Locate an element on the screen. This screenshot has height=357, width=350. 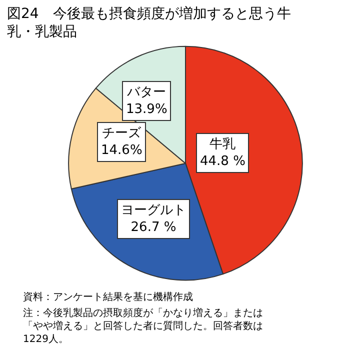
slice-label: バター is located at coordinates (146, 92).